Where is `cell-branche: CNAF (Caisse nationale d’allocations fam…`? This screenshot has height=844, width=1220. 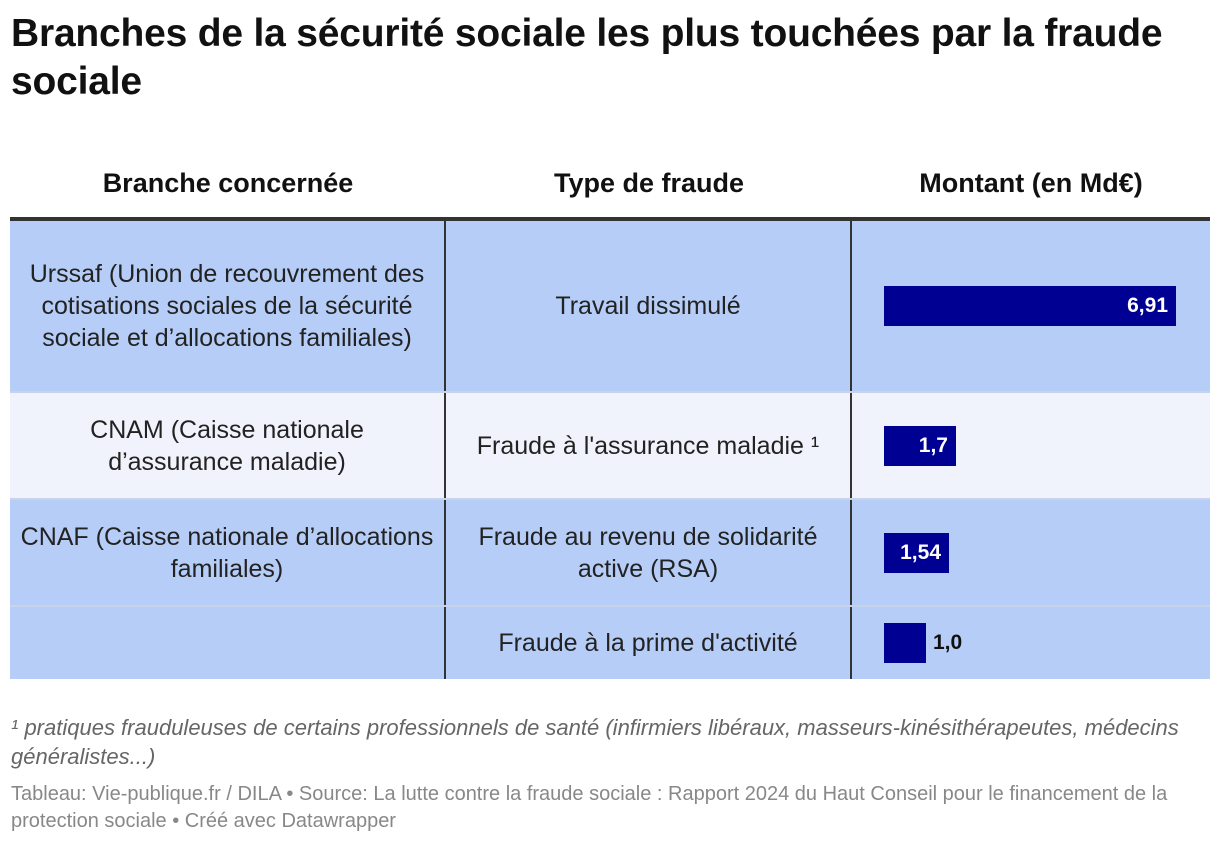 cell-branche: CNAF (Caisse nationale d’allocations fam… is located at coordinates (228, 552).